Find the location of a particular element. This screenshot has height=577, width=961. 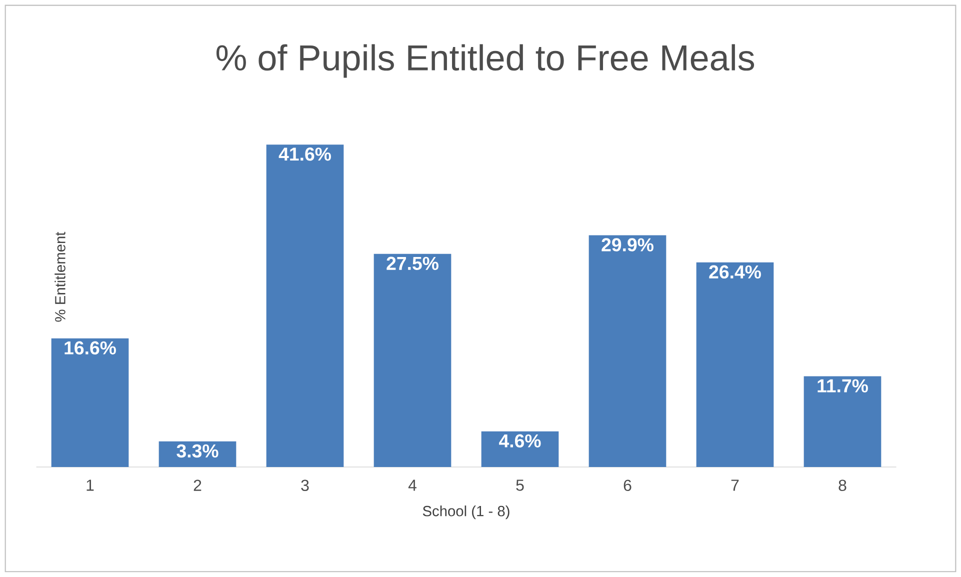

data-label: 16.6% is located at coordinates (90, 347).